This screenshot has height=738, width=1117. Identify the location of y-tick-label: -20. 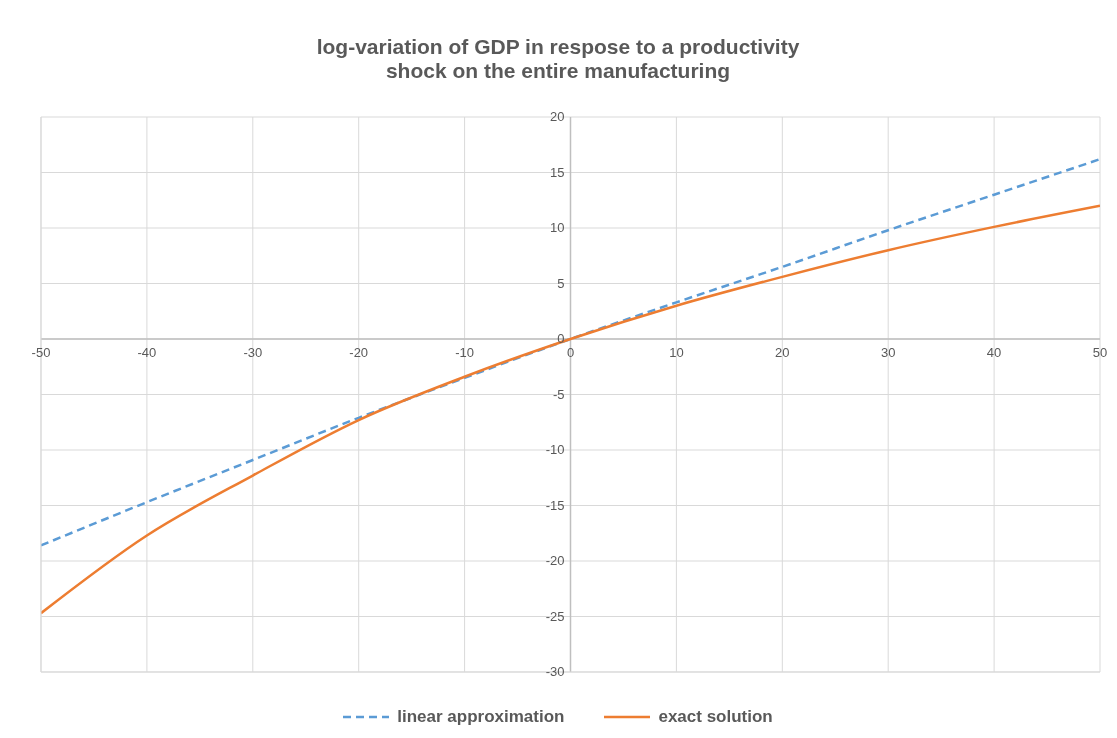
(555, 560).